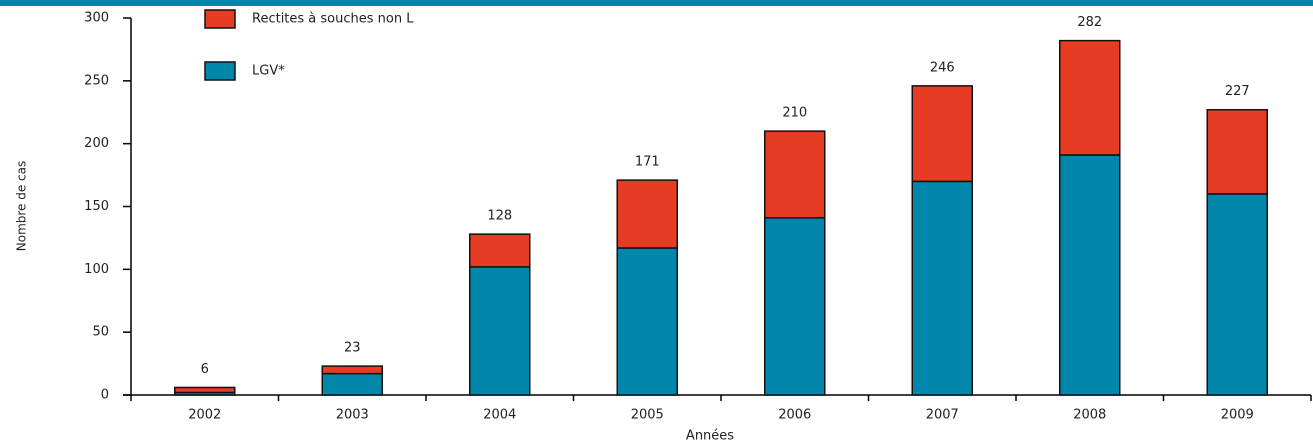 Image resolution: width=1313 pixels, height=444 pixels. Describe the element at coordinates (1089, 415) in the screenshot. I see `x-tick-label: 2008` at that location.